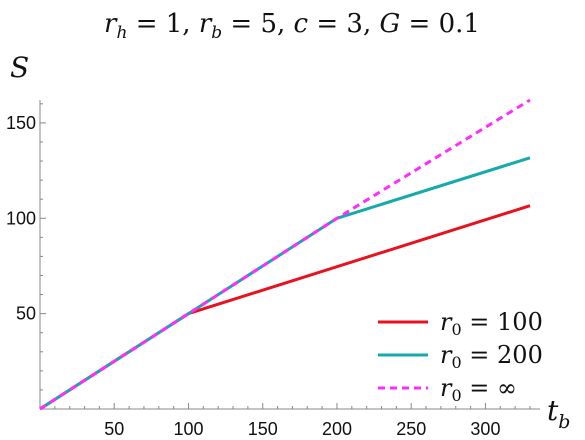 This screenshot has height=440, width=585. What do you see at coordinates (485, 429) in the screenshot?
I see `x-tick-label: 300` at bounding box center [485, 429].